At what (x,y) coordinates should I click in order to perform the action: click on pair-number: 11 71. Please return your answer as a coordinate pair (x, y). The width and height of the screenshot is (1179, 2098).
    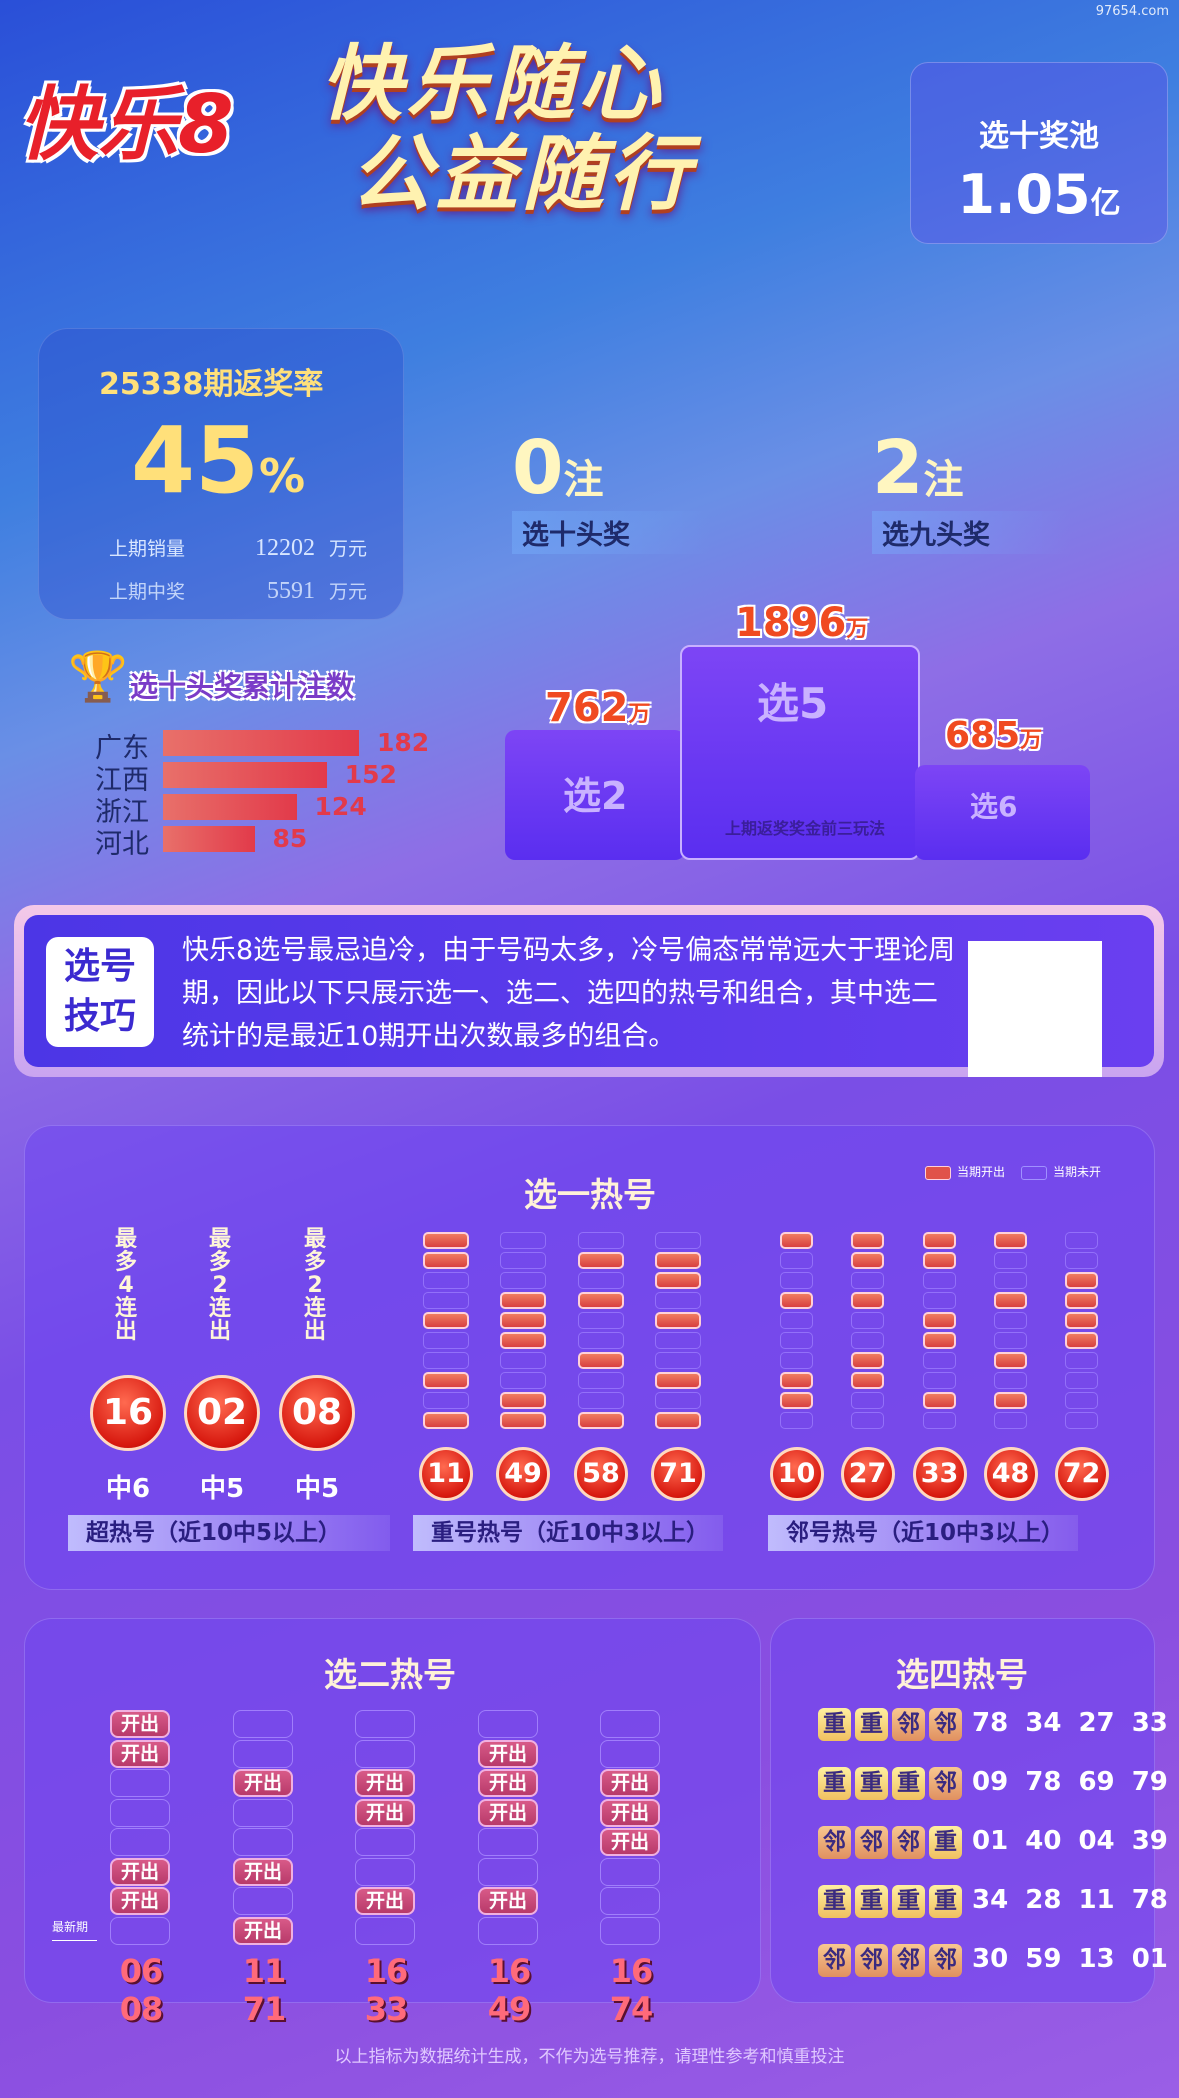
    Looking at the image, I should click on (264, 1990).